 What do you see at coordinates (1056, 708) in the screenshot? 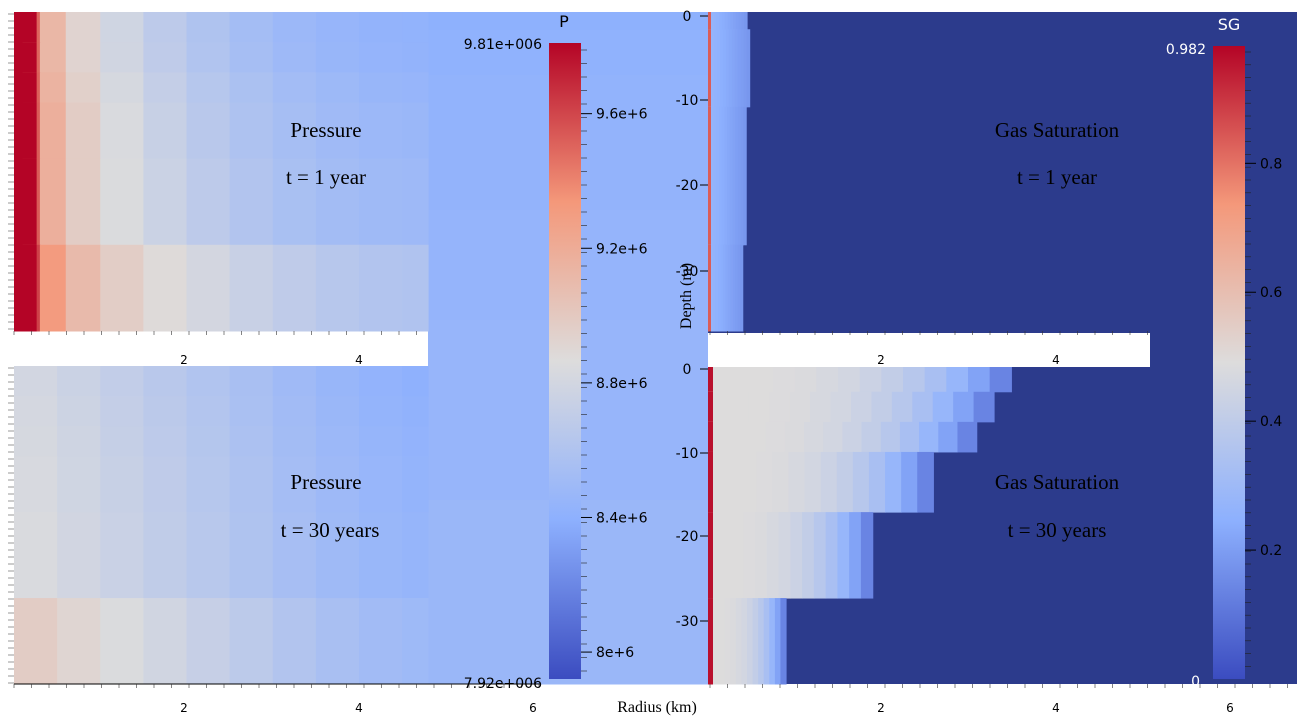
I see `tick-label-sg-bot-x1: 4` at bounding box center [1056, 708].